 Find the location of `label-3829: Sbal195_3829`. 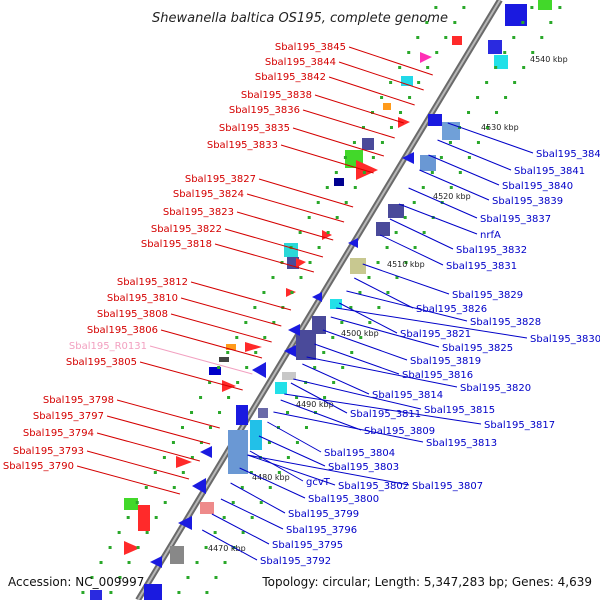

label-3829: Sbal195_3829 is located at coordinates (487, 295).